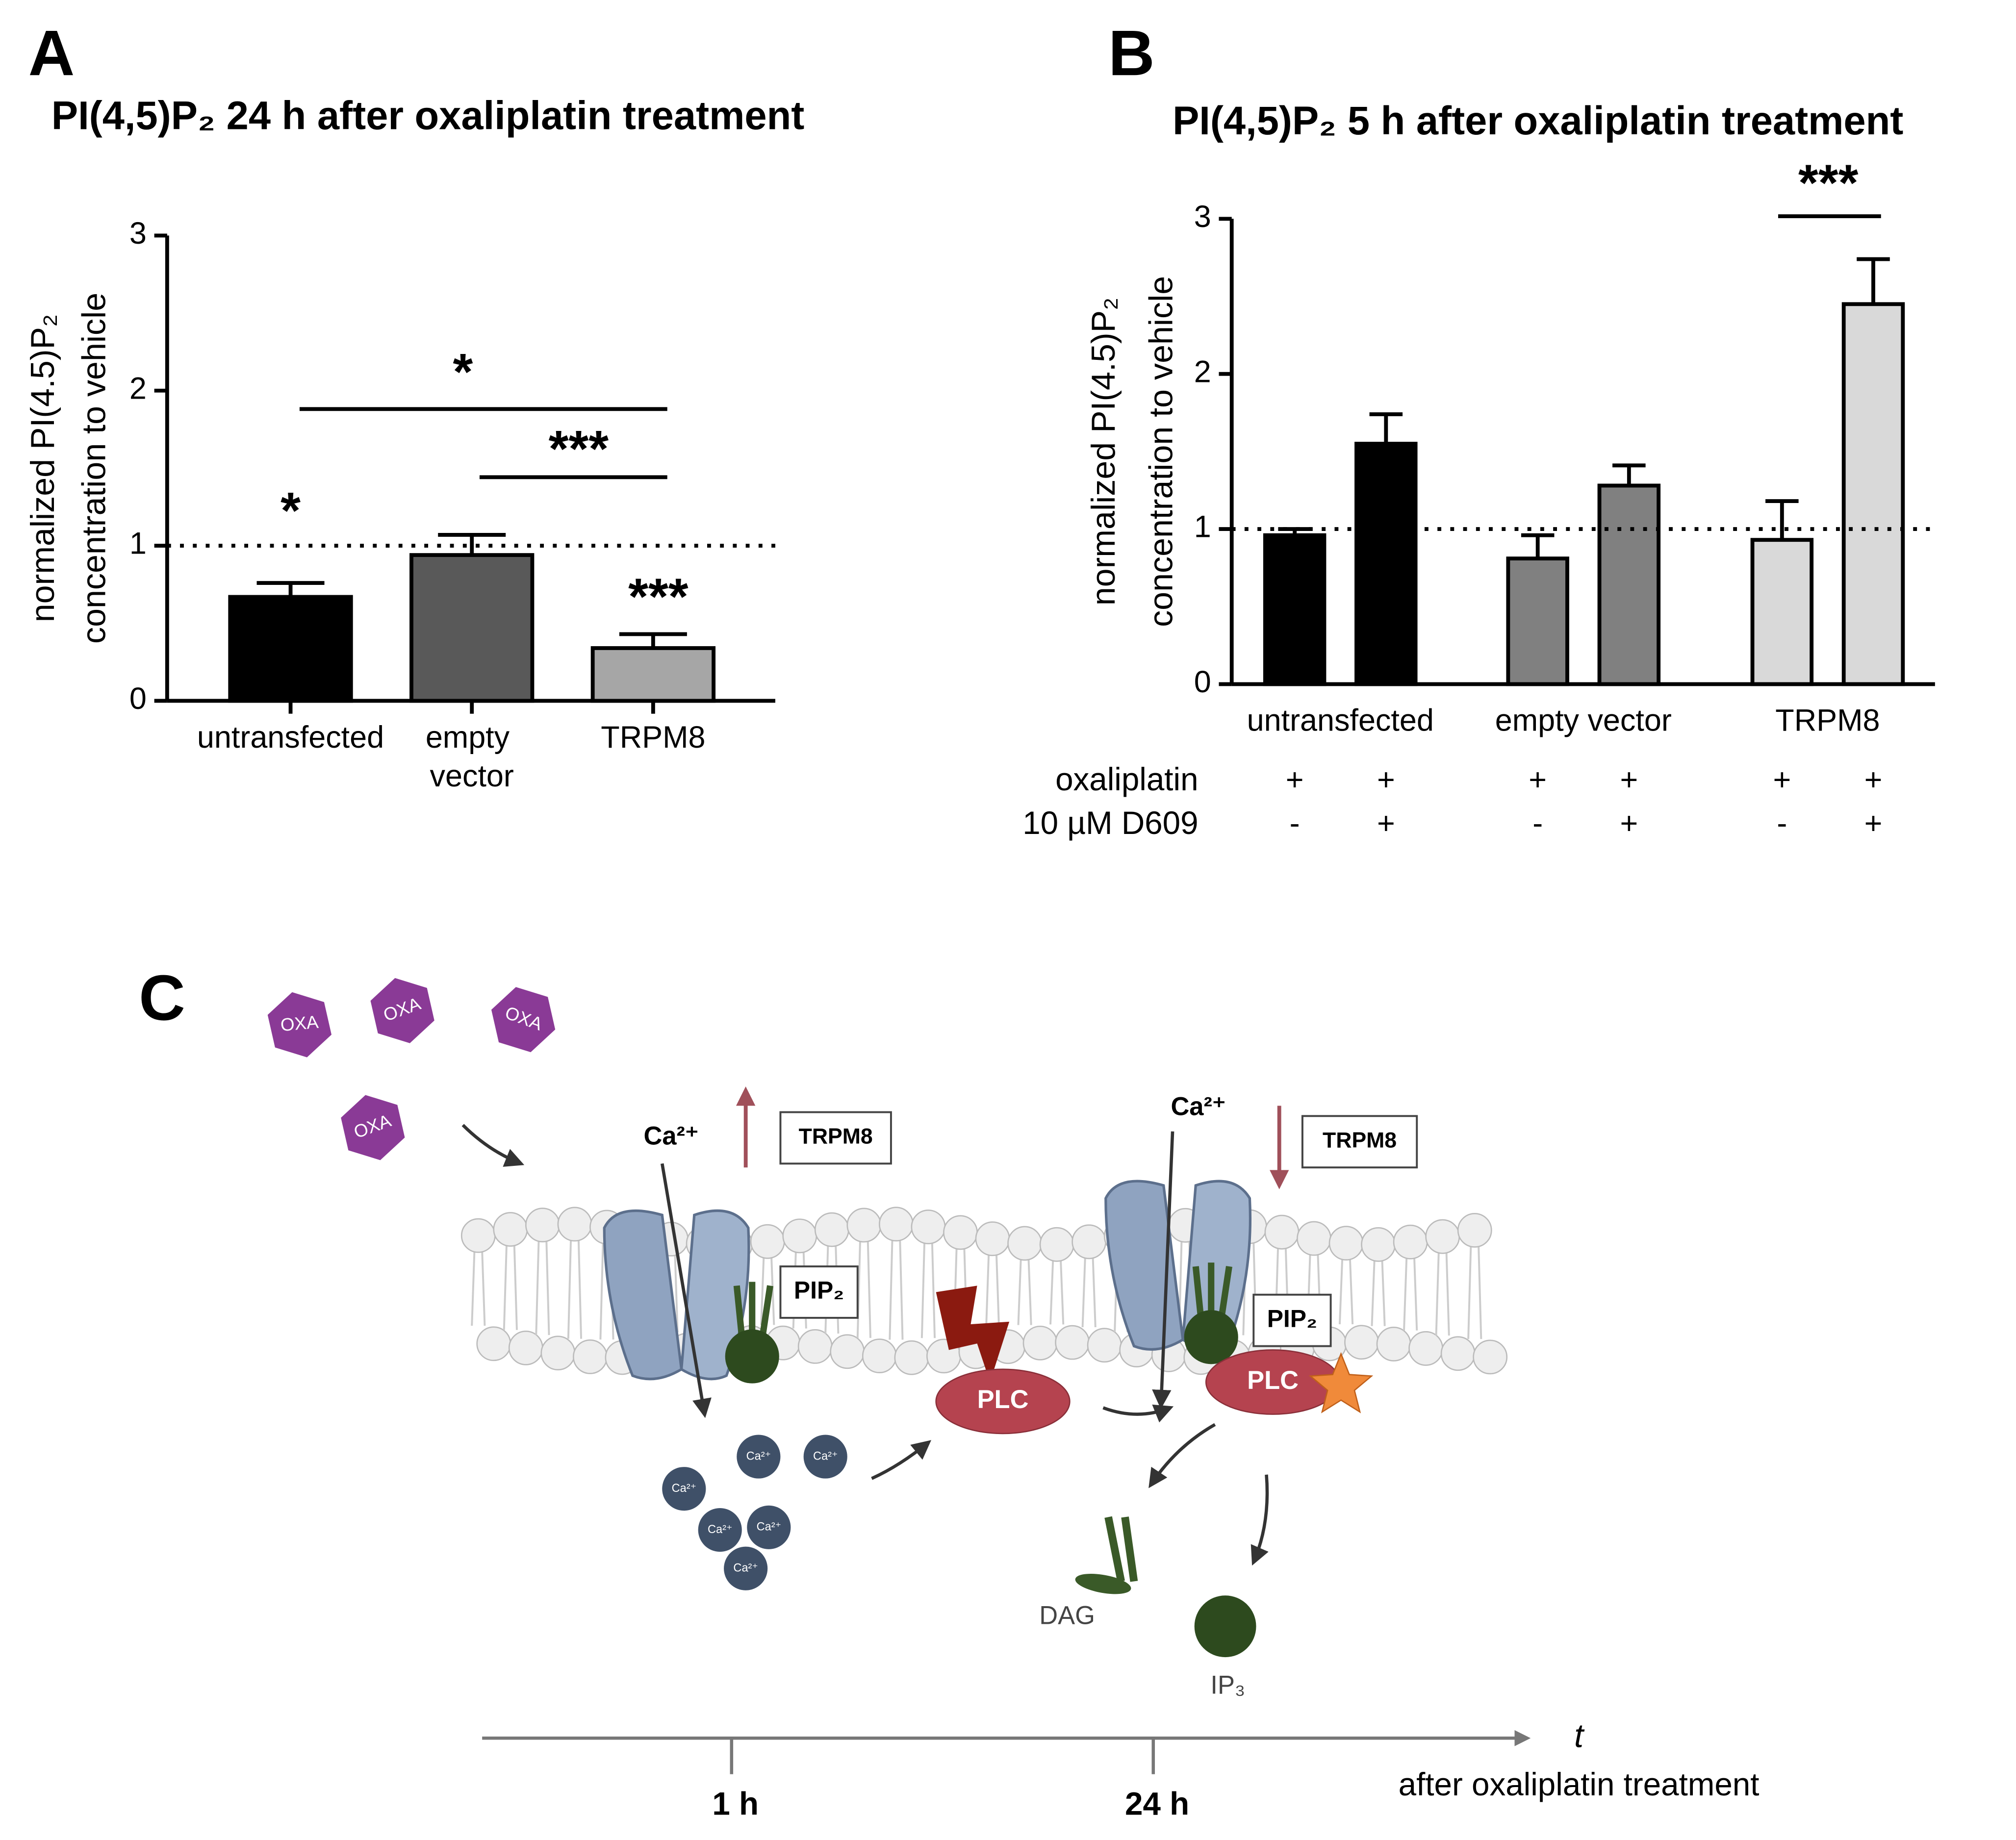 This screenshot has width=2016, height=1840. I want to click on time-label: 1 h, so click(735, 1804).